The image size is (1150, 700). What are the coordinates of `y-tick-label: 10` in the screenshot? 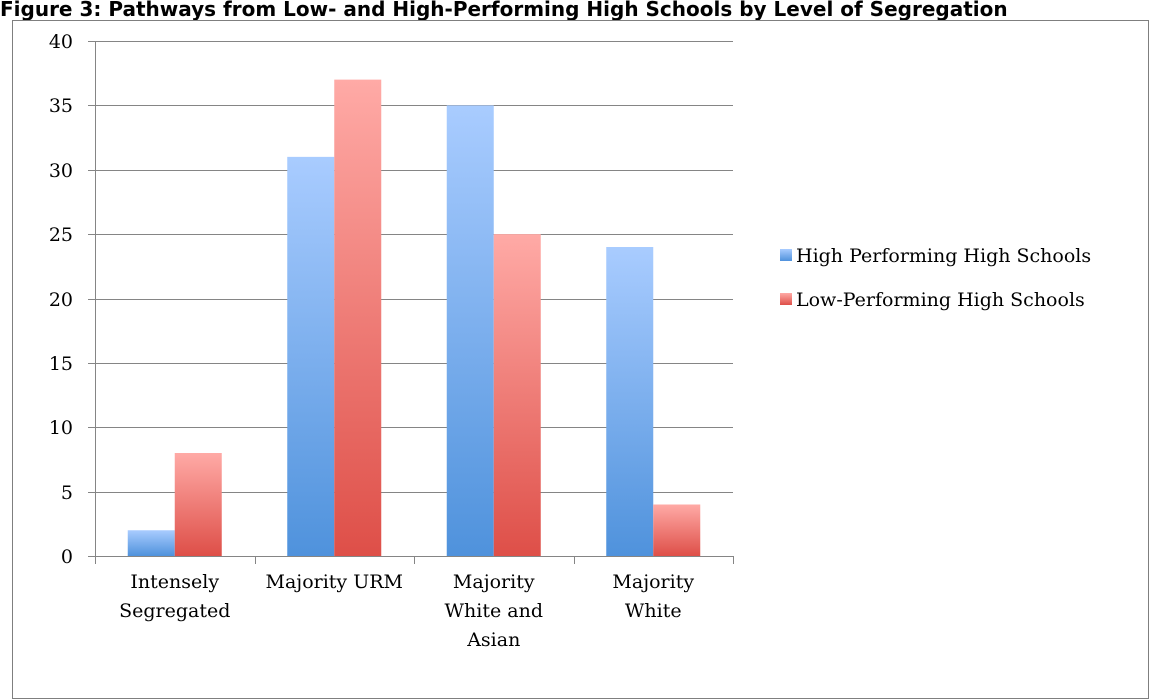 It's located at (61, 428).